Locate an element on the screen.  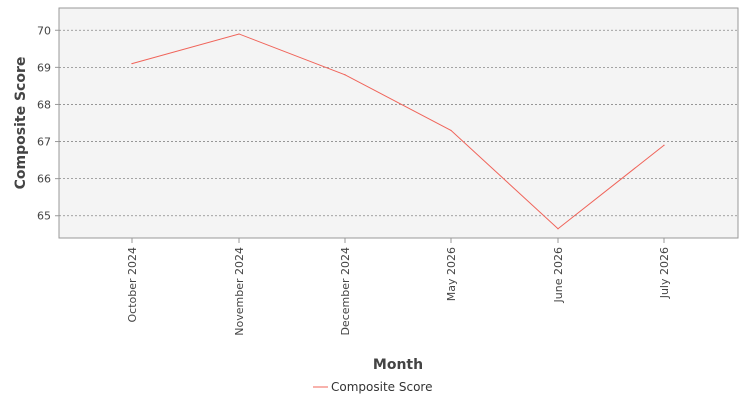
y-axis-title: Composite Score is located at coordinates (21, 123).